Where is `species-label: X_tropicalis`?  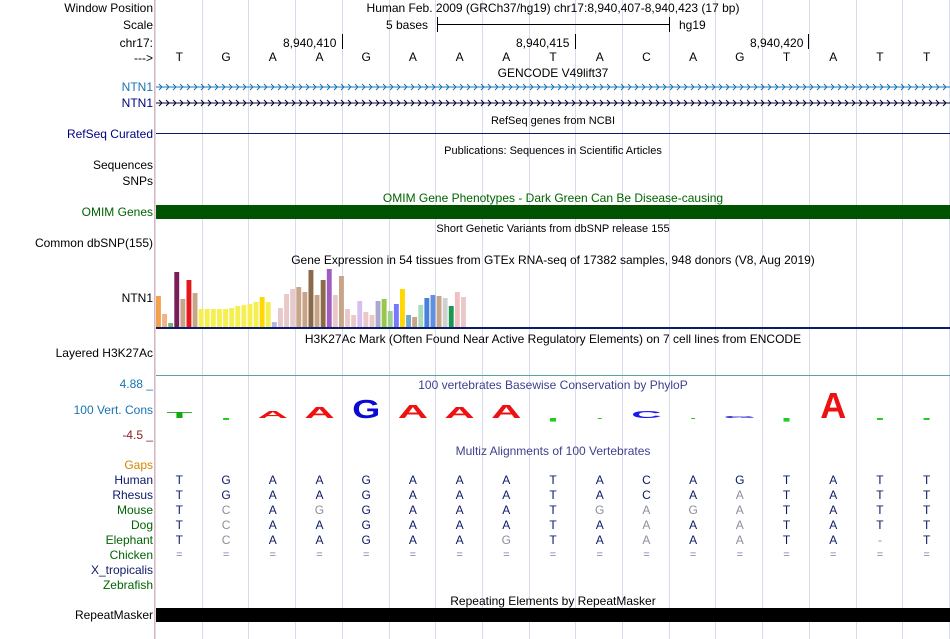 species-label: X_tropicalis is located at coordinates (121, 570).